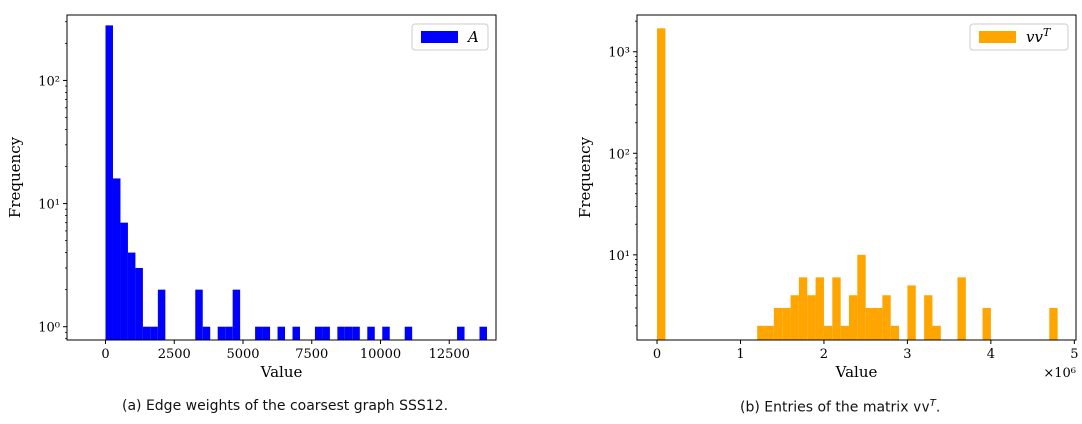  I want to click on legend-box, so click(1019, 37).